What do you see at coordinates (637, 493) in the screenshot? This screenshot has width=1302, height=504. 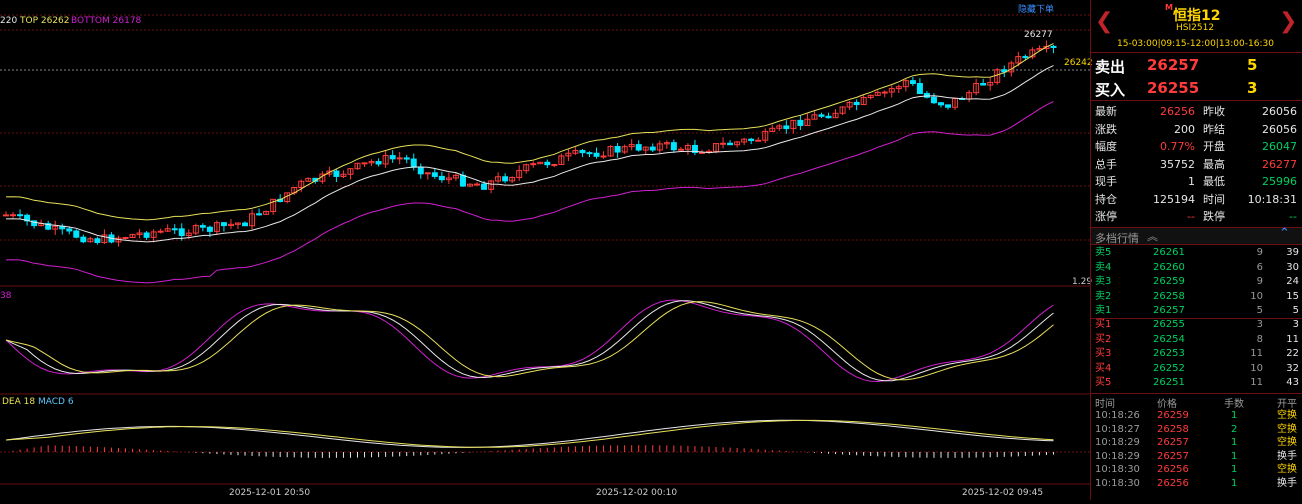 I see `time-label-2: 2025-12-02 00:10` at bounding box center [637, 493].